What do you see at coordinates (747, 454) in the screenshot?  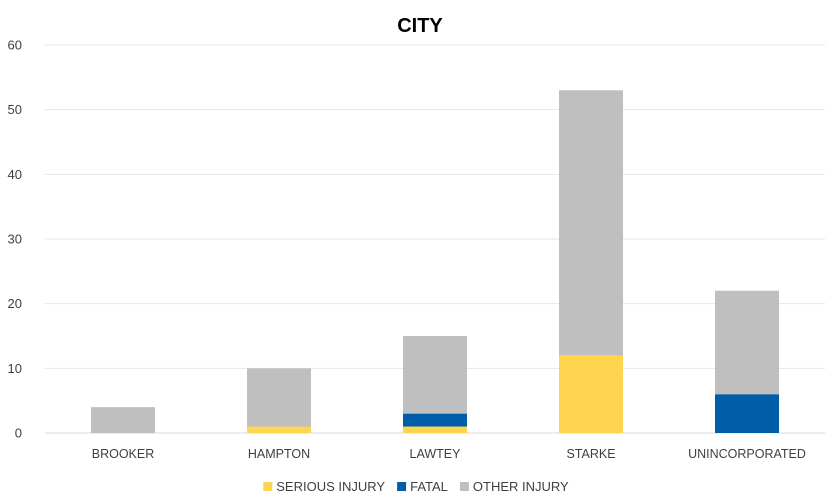 I see `x-category-label: UNINCORPORATED` at bounding box center [747, 454].